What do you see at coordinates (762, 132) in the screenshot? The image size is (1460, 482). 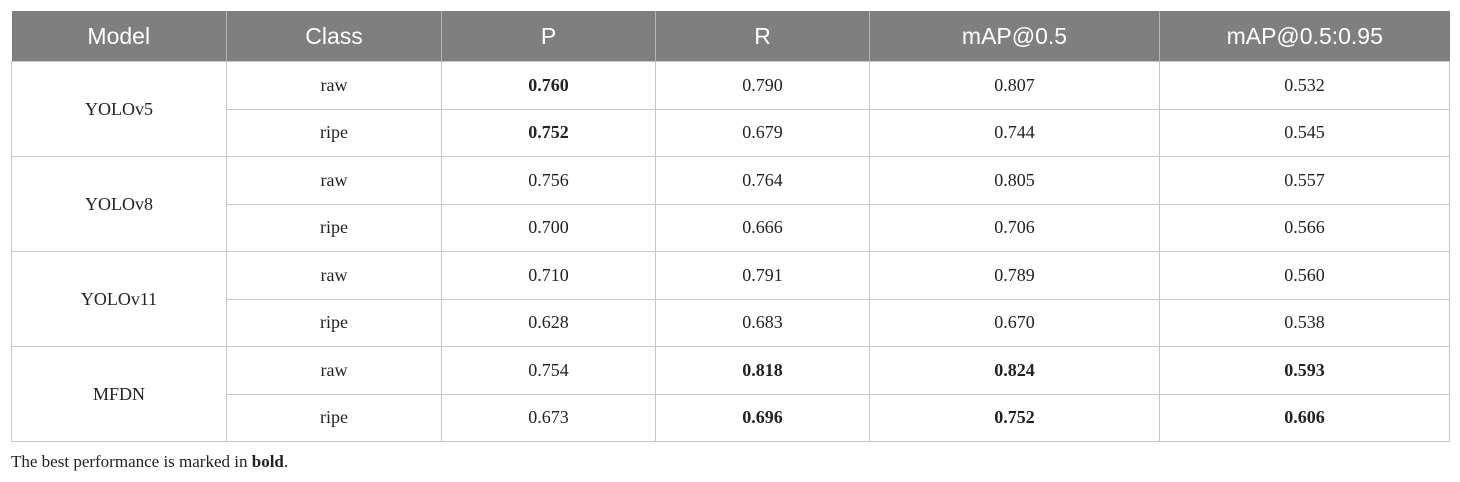 I see `metric-cell: 0.679` at bounding box center [762, 132].